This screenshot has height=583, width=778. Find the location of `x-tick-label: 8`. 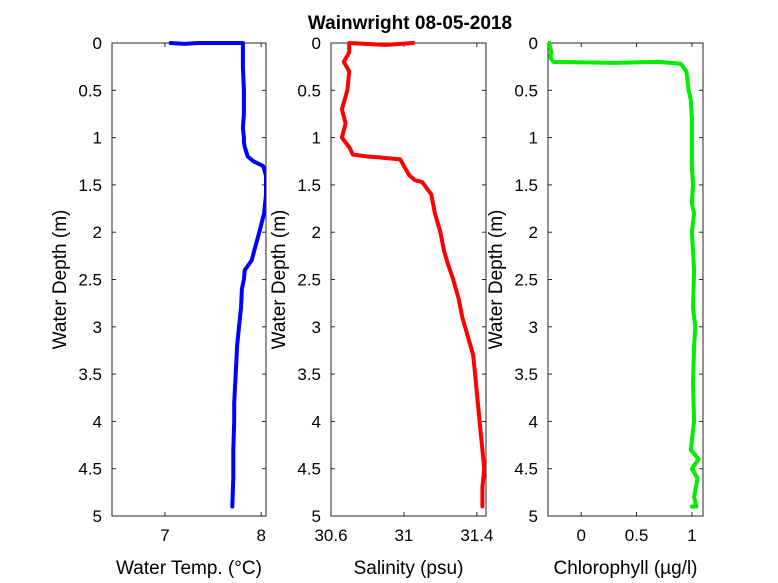

x-tick-label: 8 is located at coordinates (260, 535).